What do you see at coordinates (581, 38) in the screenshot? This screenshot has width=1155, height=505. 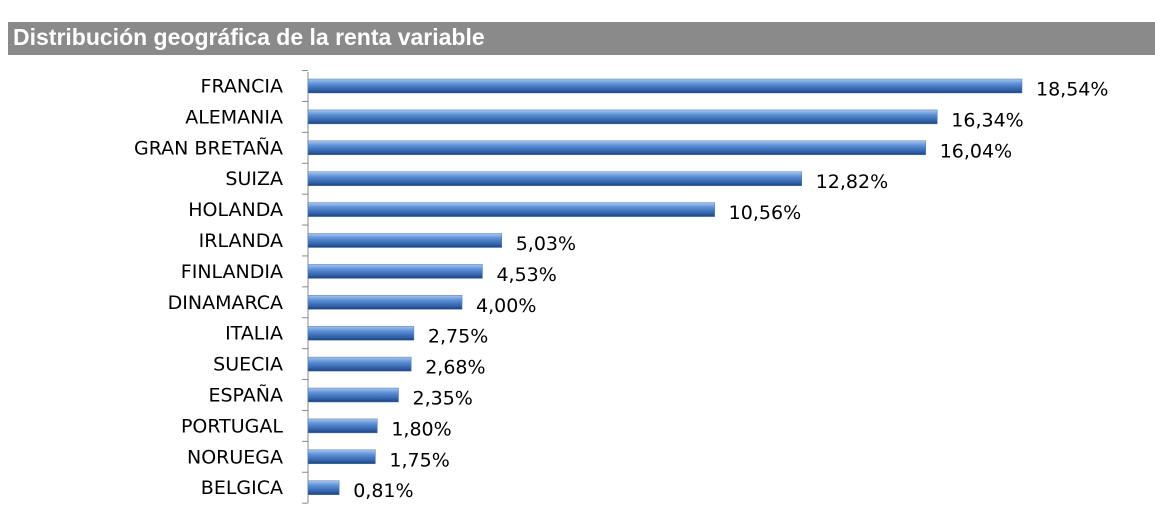 I see `title-band` at bounding box center [581, 38].